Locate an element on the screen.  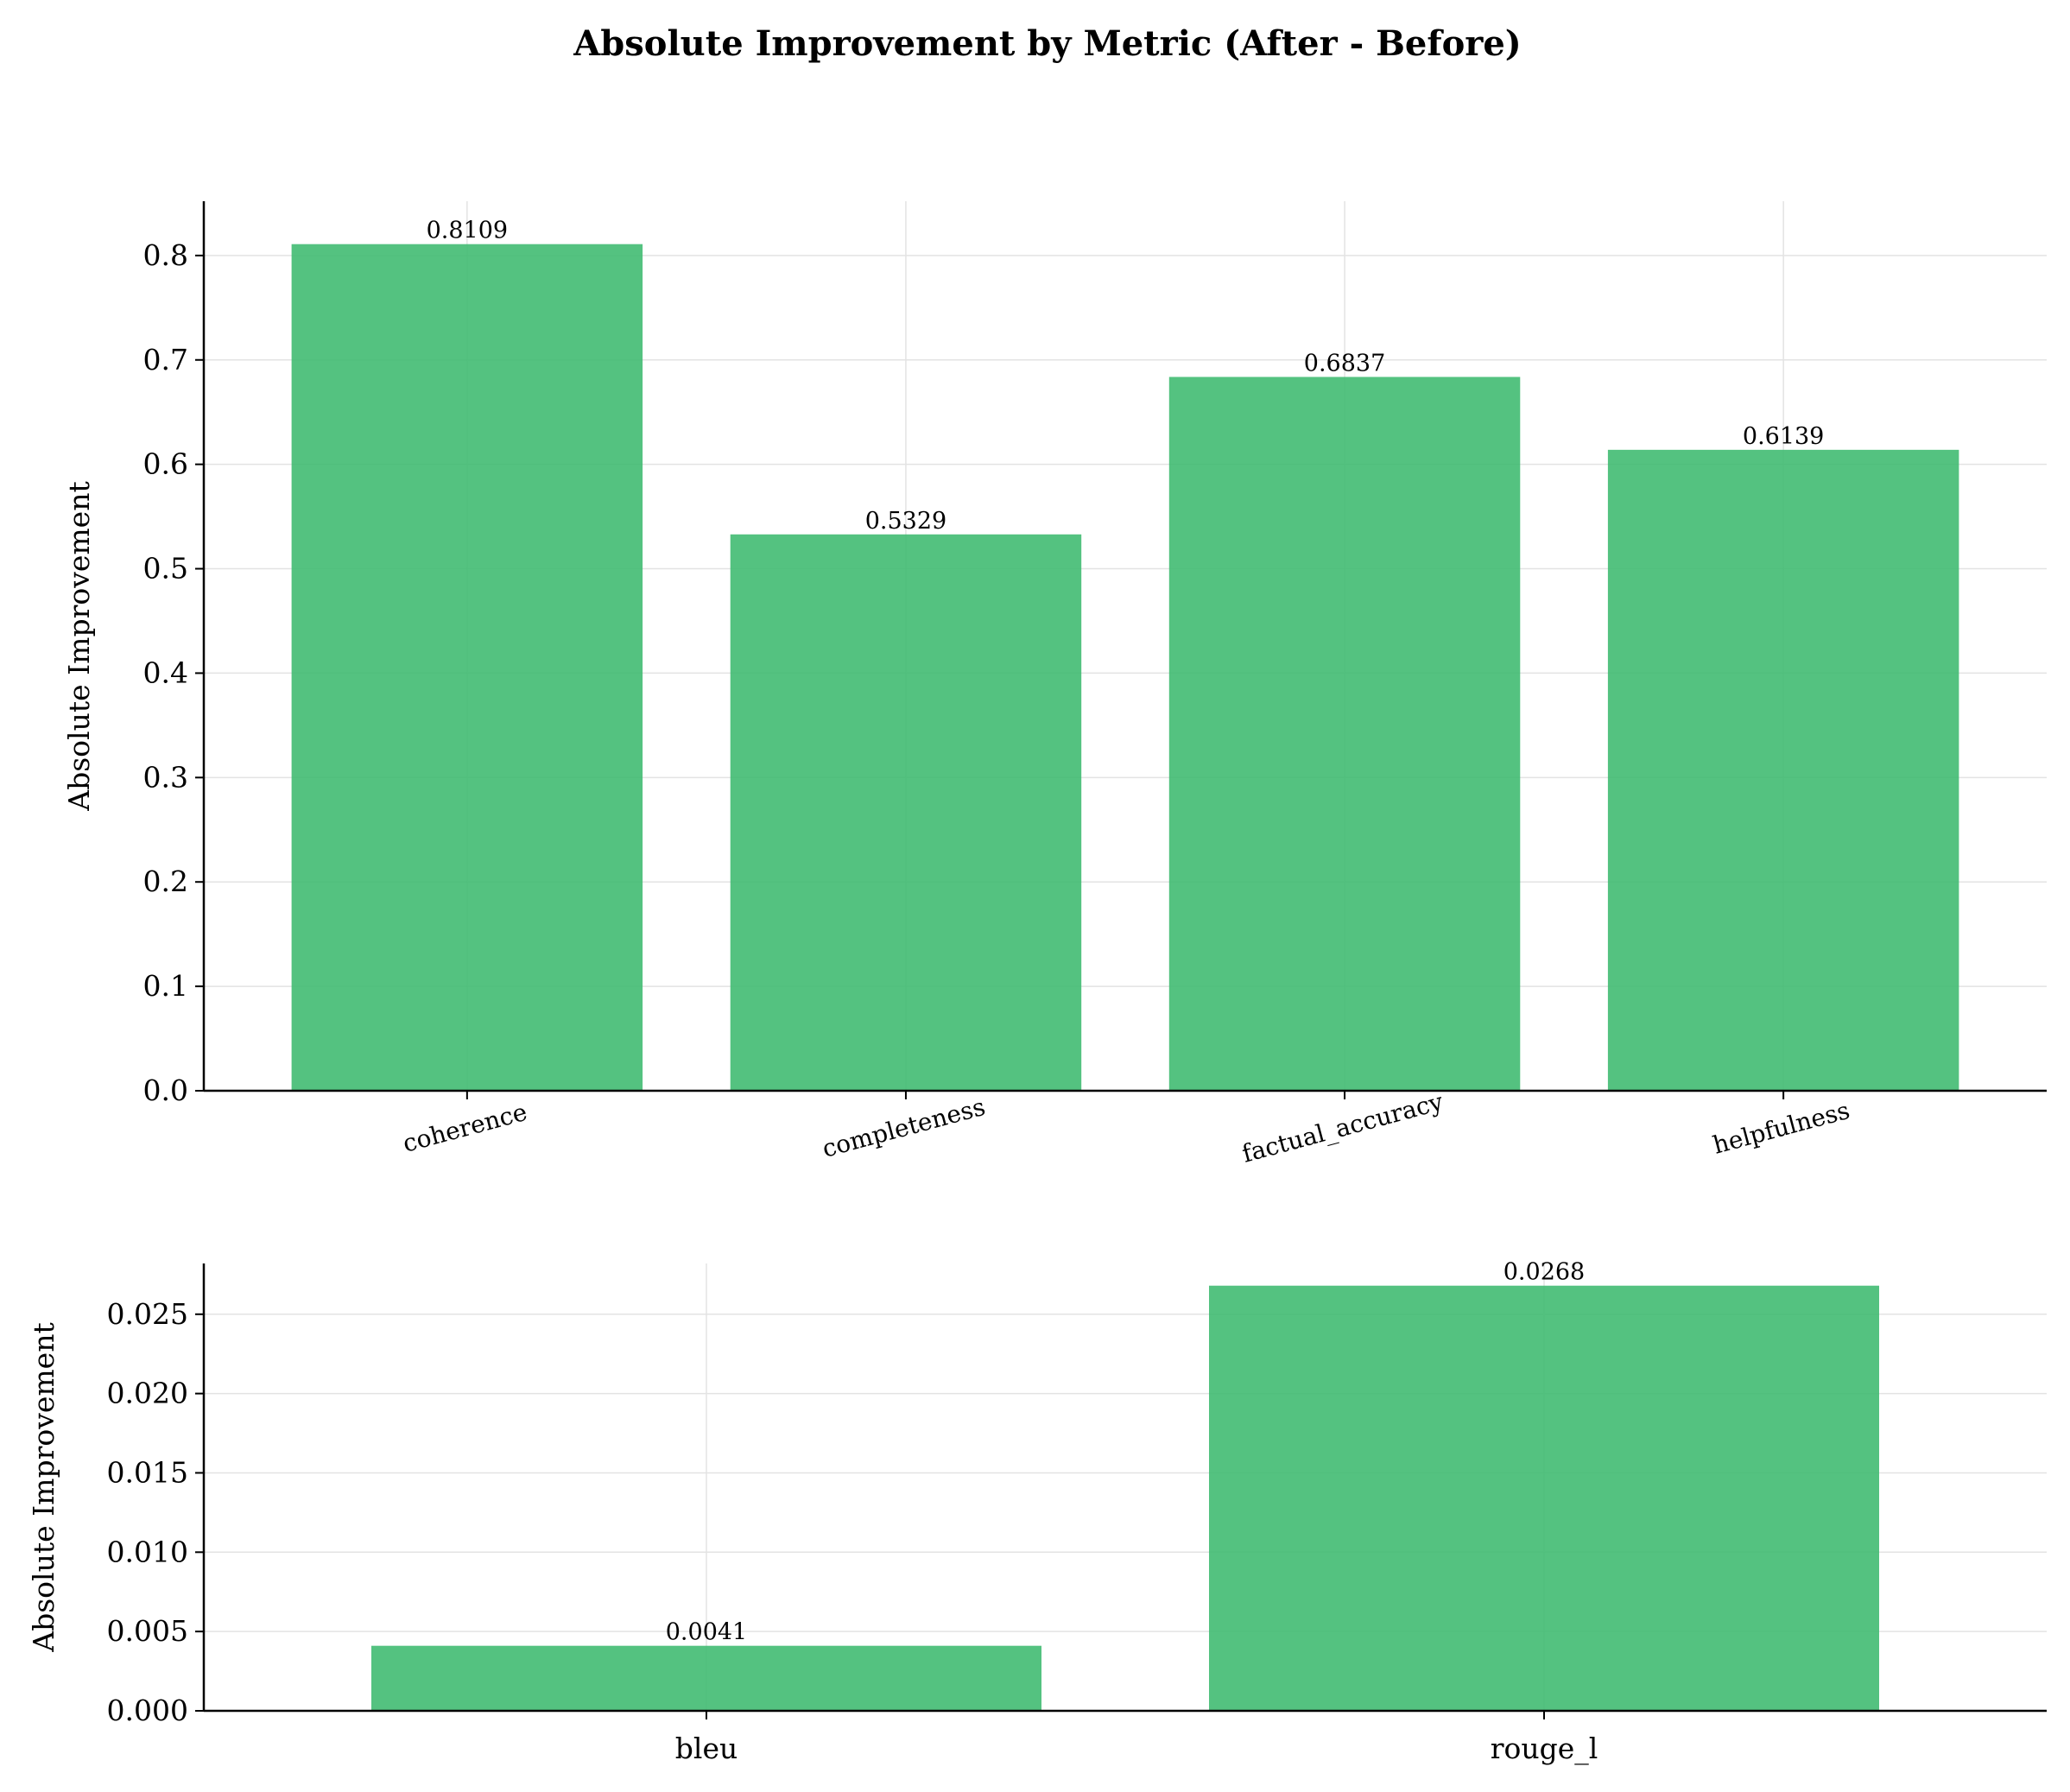
bar-bleu is located at coordinates (706, 1678).